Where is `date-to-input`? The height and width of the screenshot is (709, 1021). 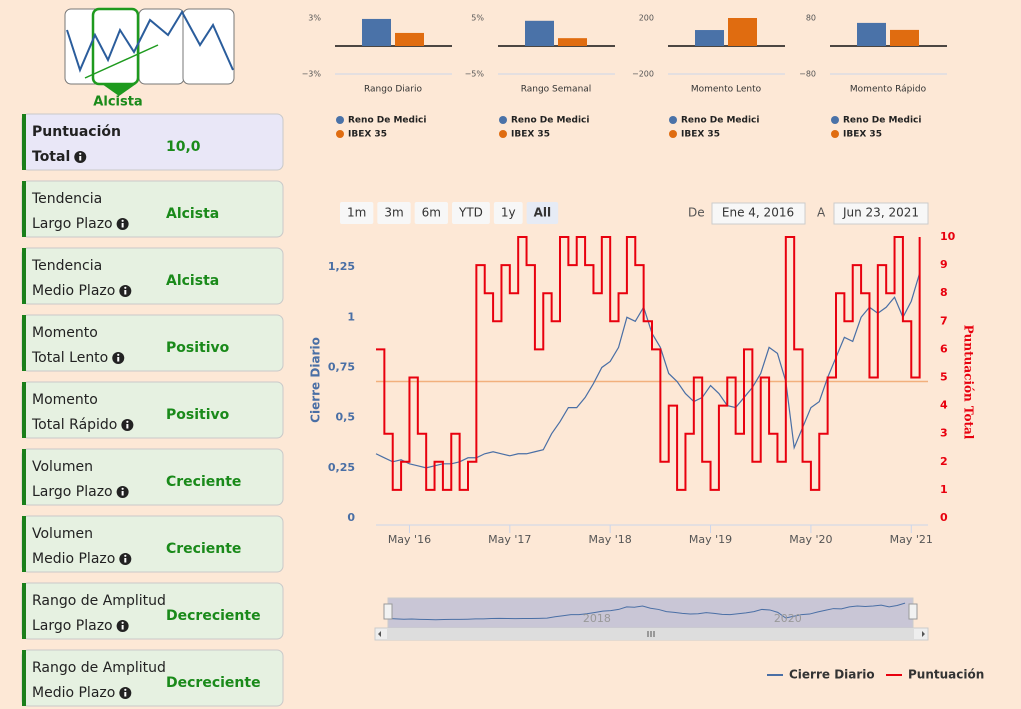
date-to-input is located at coordinates (881, 213).